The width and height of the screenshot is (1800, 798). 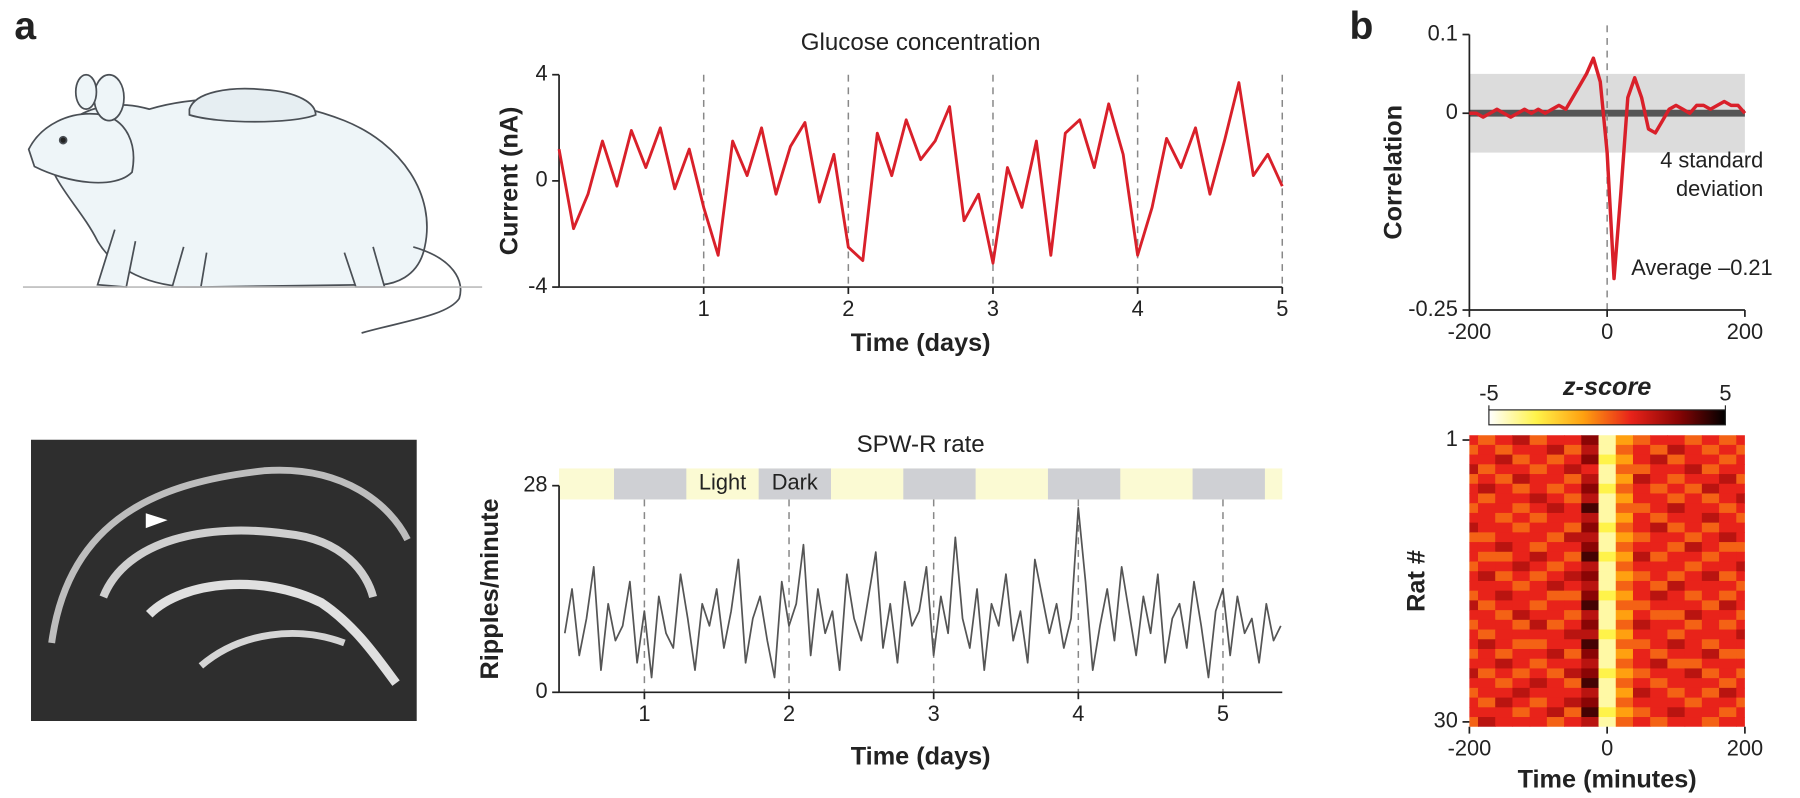 What do you see at coordinates (1608, 168) in the screenshot?
I see `data-line` at bounding box center [1608, 168].